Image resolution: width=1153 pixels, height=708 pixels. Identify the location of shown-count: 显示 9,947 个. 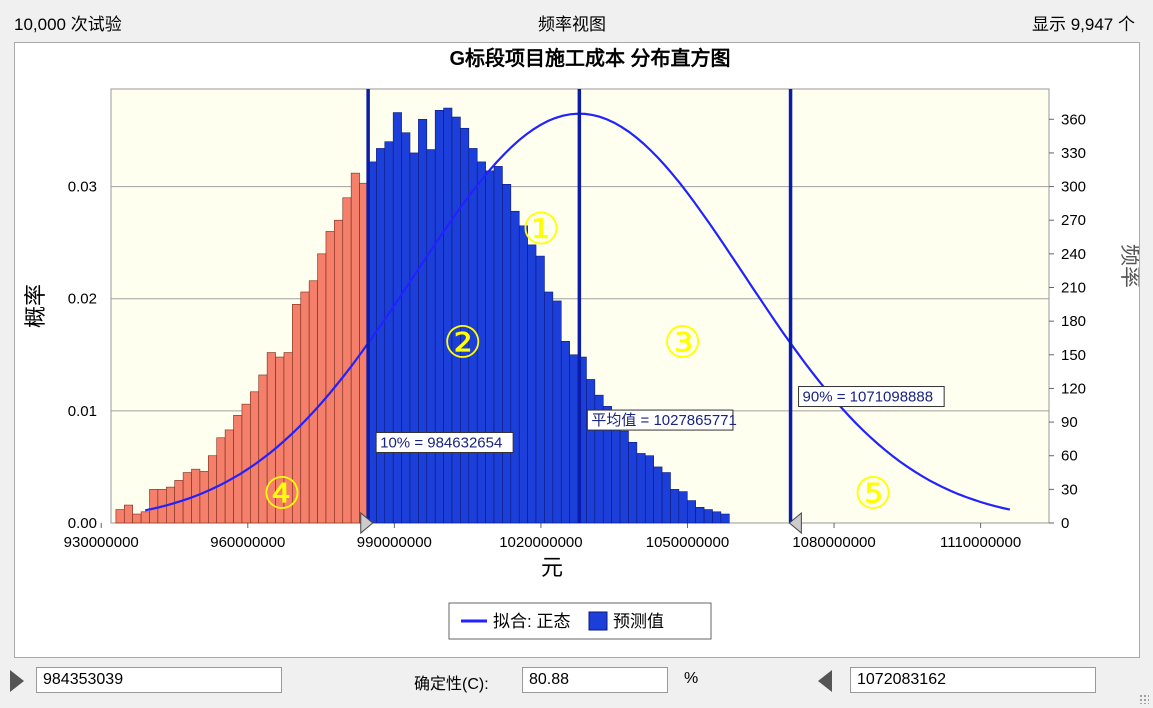
(1083, 24).